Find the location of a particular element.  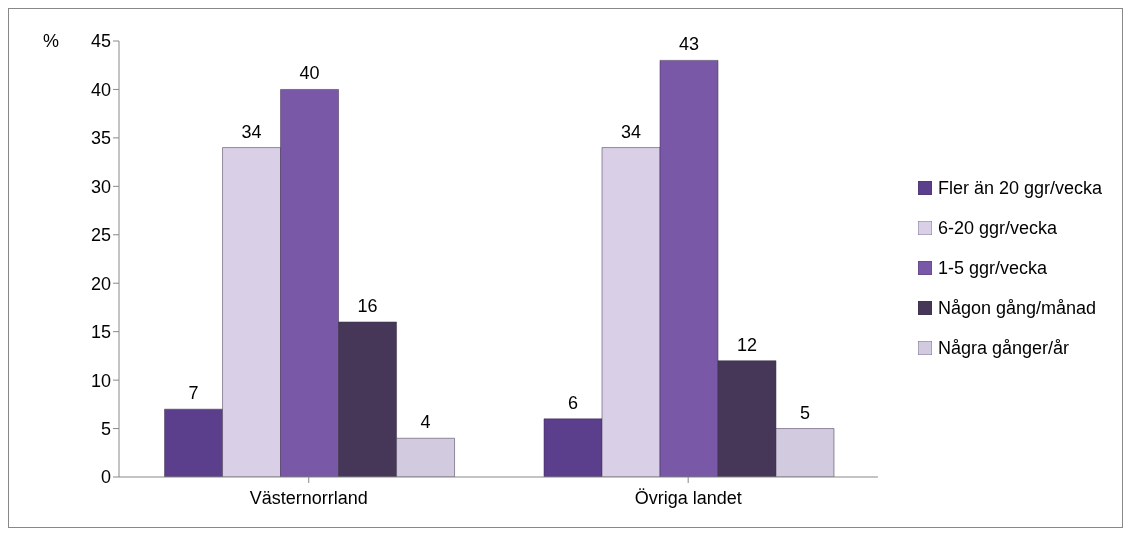

y-tick-label: 10 is located at coordinates (100, 380).